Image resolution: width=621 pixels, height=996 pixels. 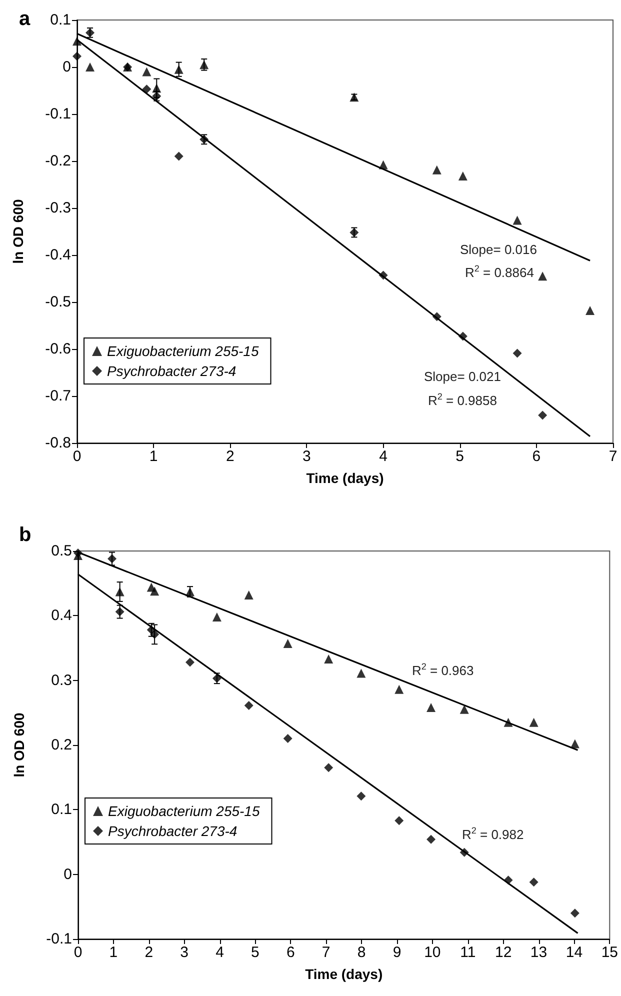 I want to click on x-tick-label: 10, so click(x=432, y=952).